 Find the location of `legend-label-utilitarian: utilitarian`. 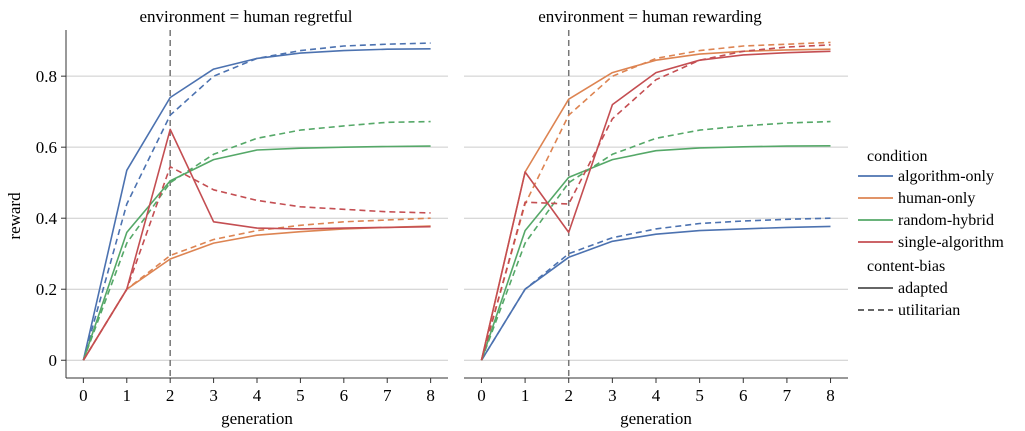

legend-label-utilitarian: utilitarian is located at coordinates (929, 310).